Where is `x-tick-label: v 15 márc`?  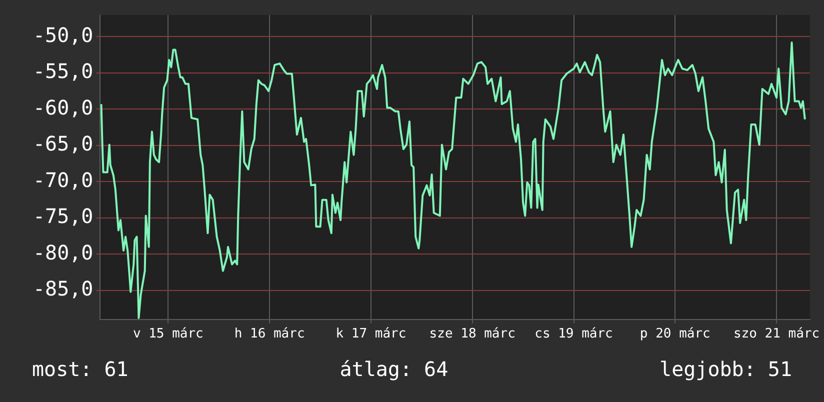 x-tick-label: v 15 márc is located at coordinates (168, 334).